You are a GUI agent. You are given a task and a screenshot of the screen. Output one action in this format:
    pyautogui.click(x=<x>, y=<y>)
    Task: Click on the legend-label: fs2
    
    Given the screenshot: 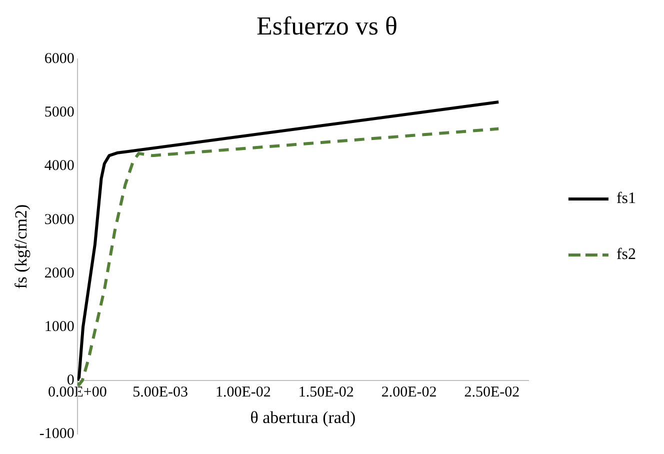 What is the action you would take?
    pyautogui.click(x=626, y=255)
    